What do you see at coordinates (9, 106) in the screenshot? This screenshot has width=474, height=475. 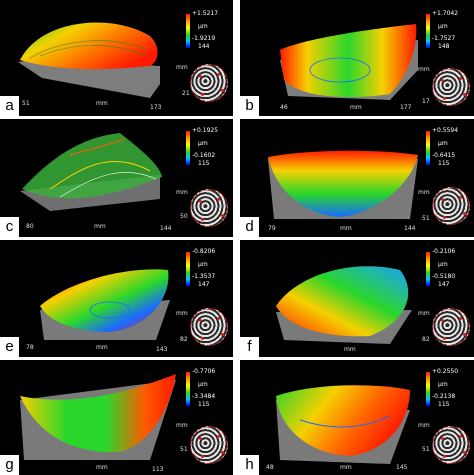 I see `panel-label: a` at bounding box center [9, 106].